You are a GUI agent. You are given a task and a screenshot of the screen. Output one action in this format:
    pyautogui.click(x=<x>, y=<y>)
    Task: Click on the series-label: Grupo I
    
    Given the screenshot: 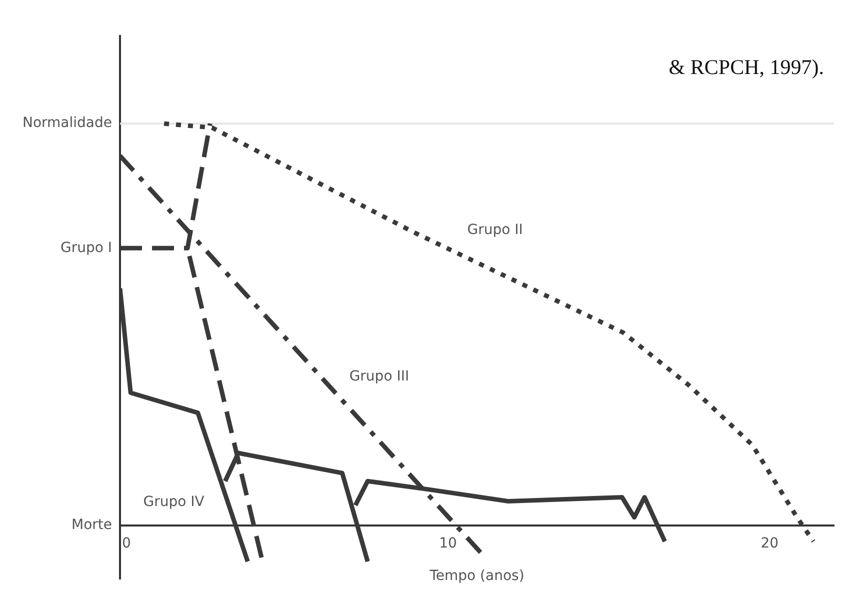 What is the action you would take?
    pyautogui.click(x=86, y=248)
    